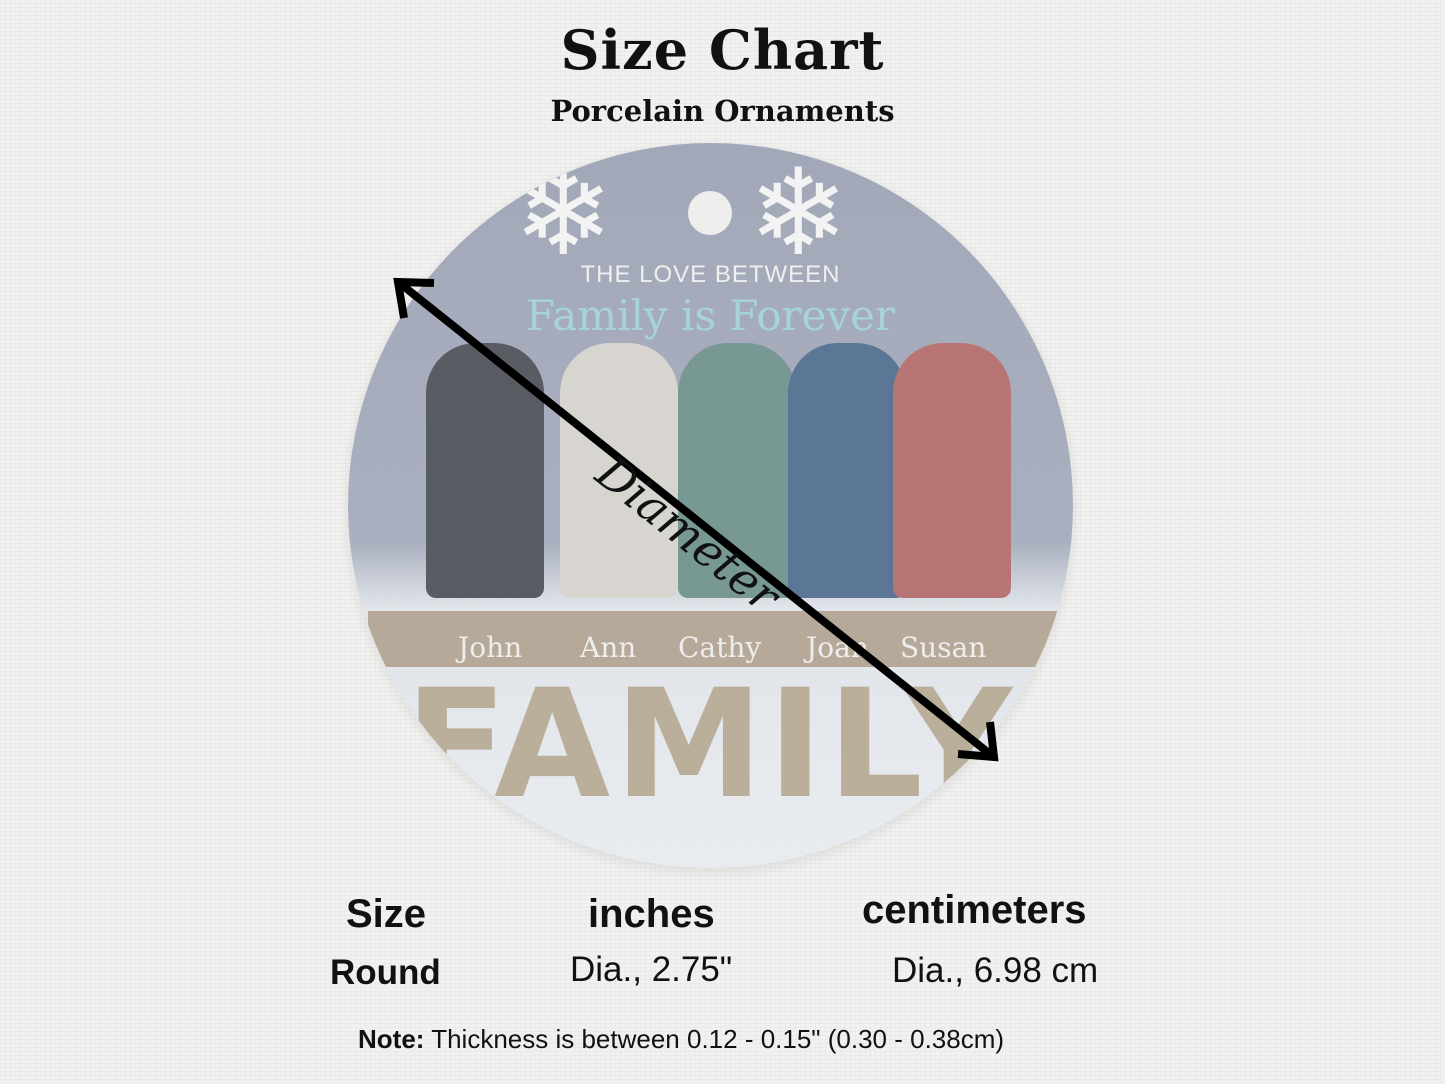 This screenshot has width=1445, height=1084. I want to click on page-subtitle: Porcelain Ornaments, so click(722, 111).